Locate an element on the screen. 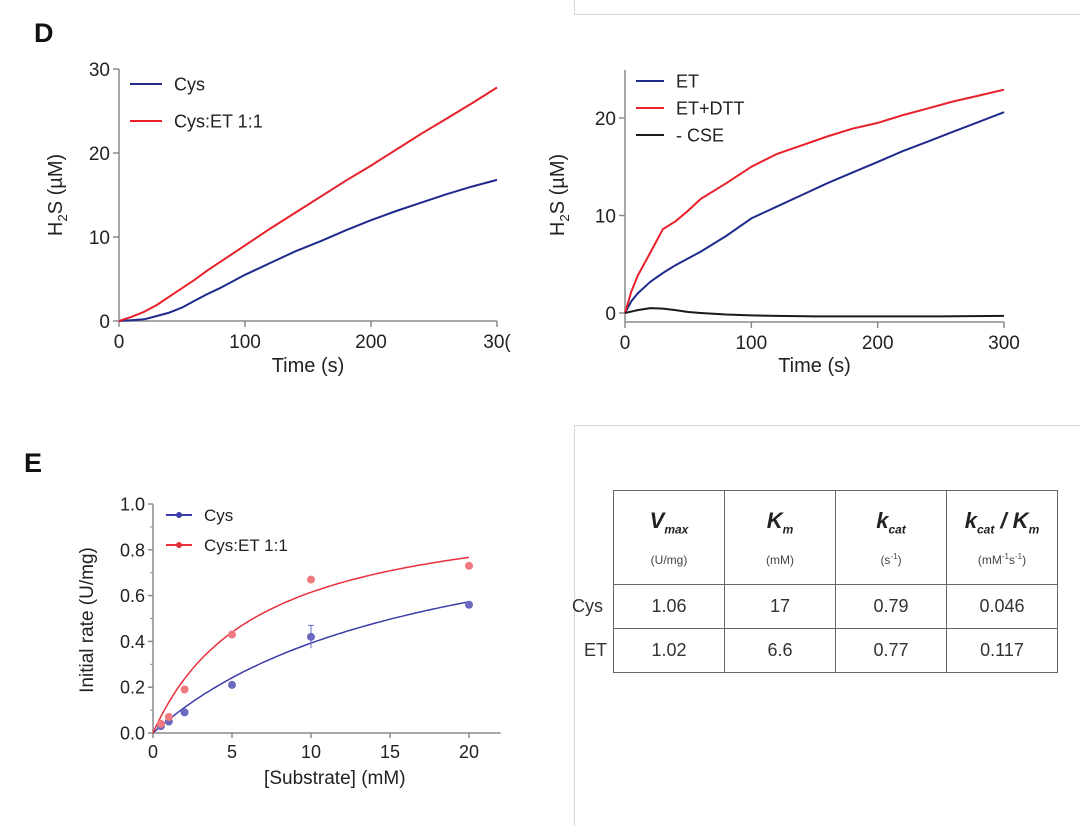 The image size is (1080, 826). table-cell: 0.046 is located at coordinates (1002, 606).